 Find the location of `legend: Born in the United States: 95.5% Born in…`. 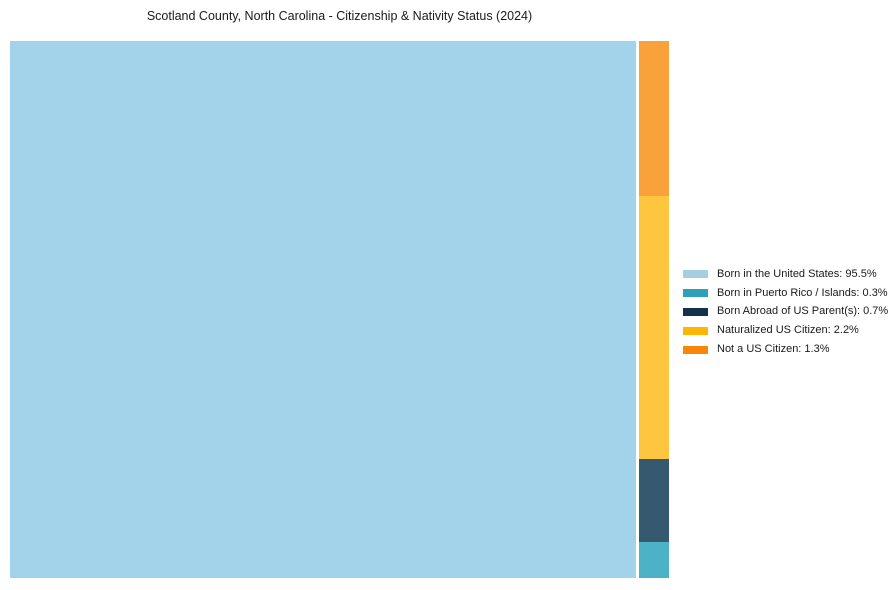

legend: Born in the United States: 95.5% Born in… is located at coordinates (785, 312).